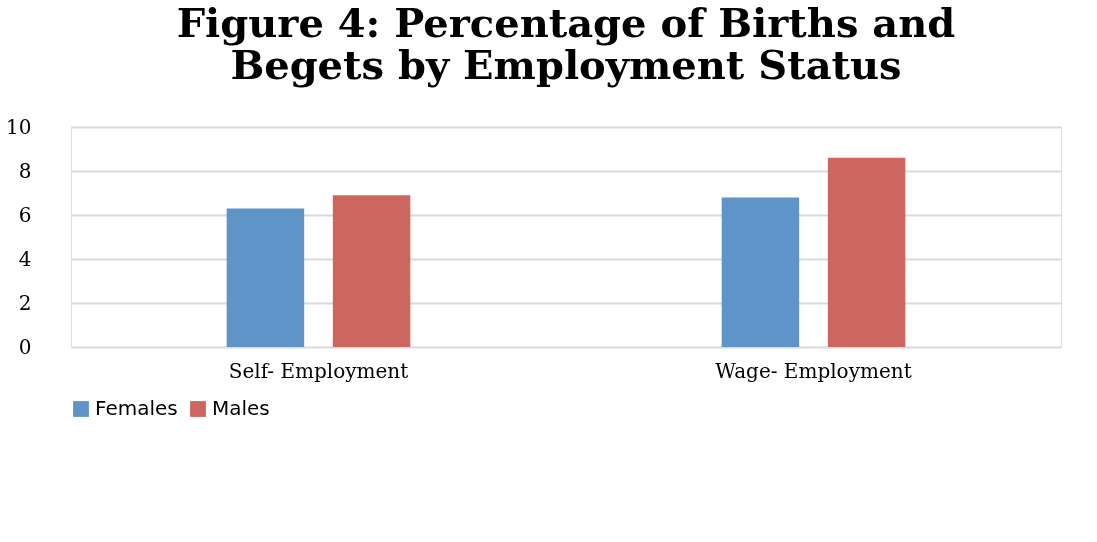 The width and height of the screenshot is (1097, 542). I want to click on y-tick-label: 0, so click(25, 346).